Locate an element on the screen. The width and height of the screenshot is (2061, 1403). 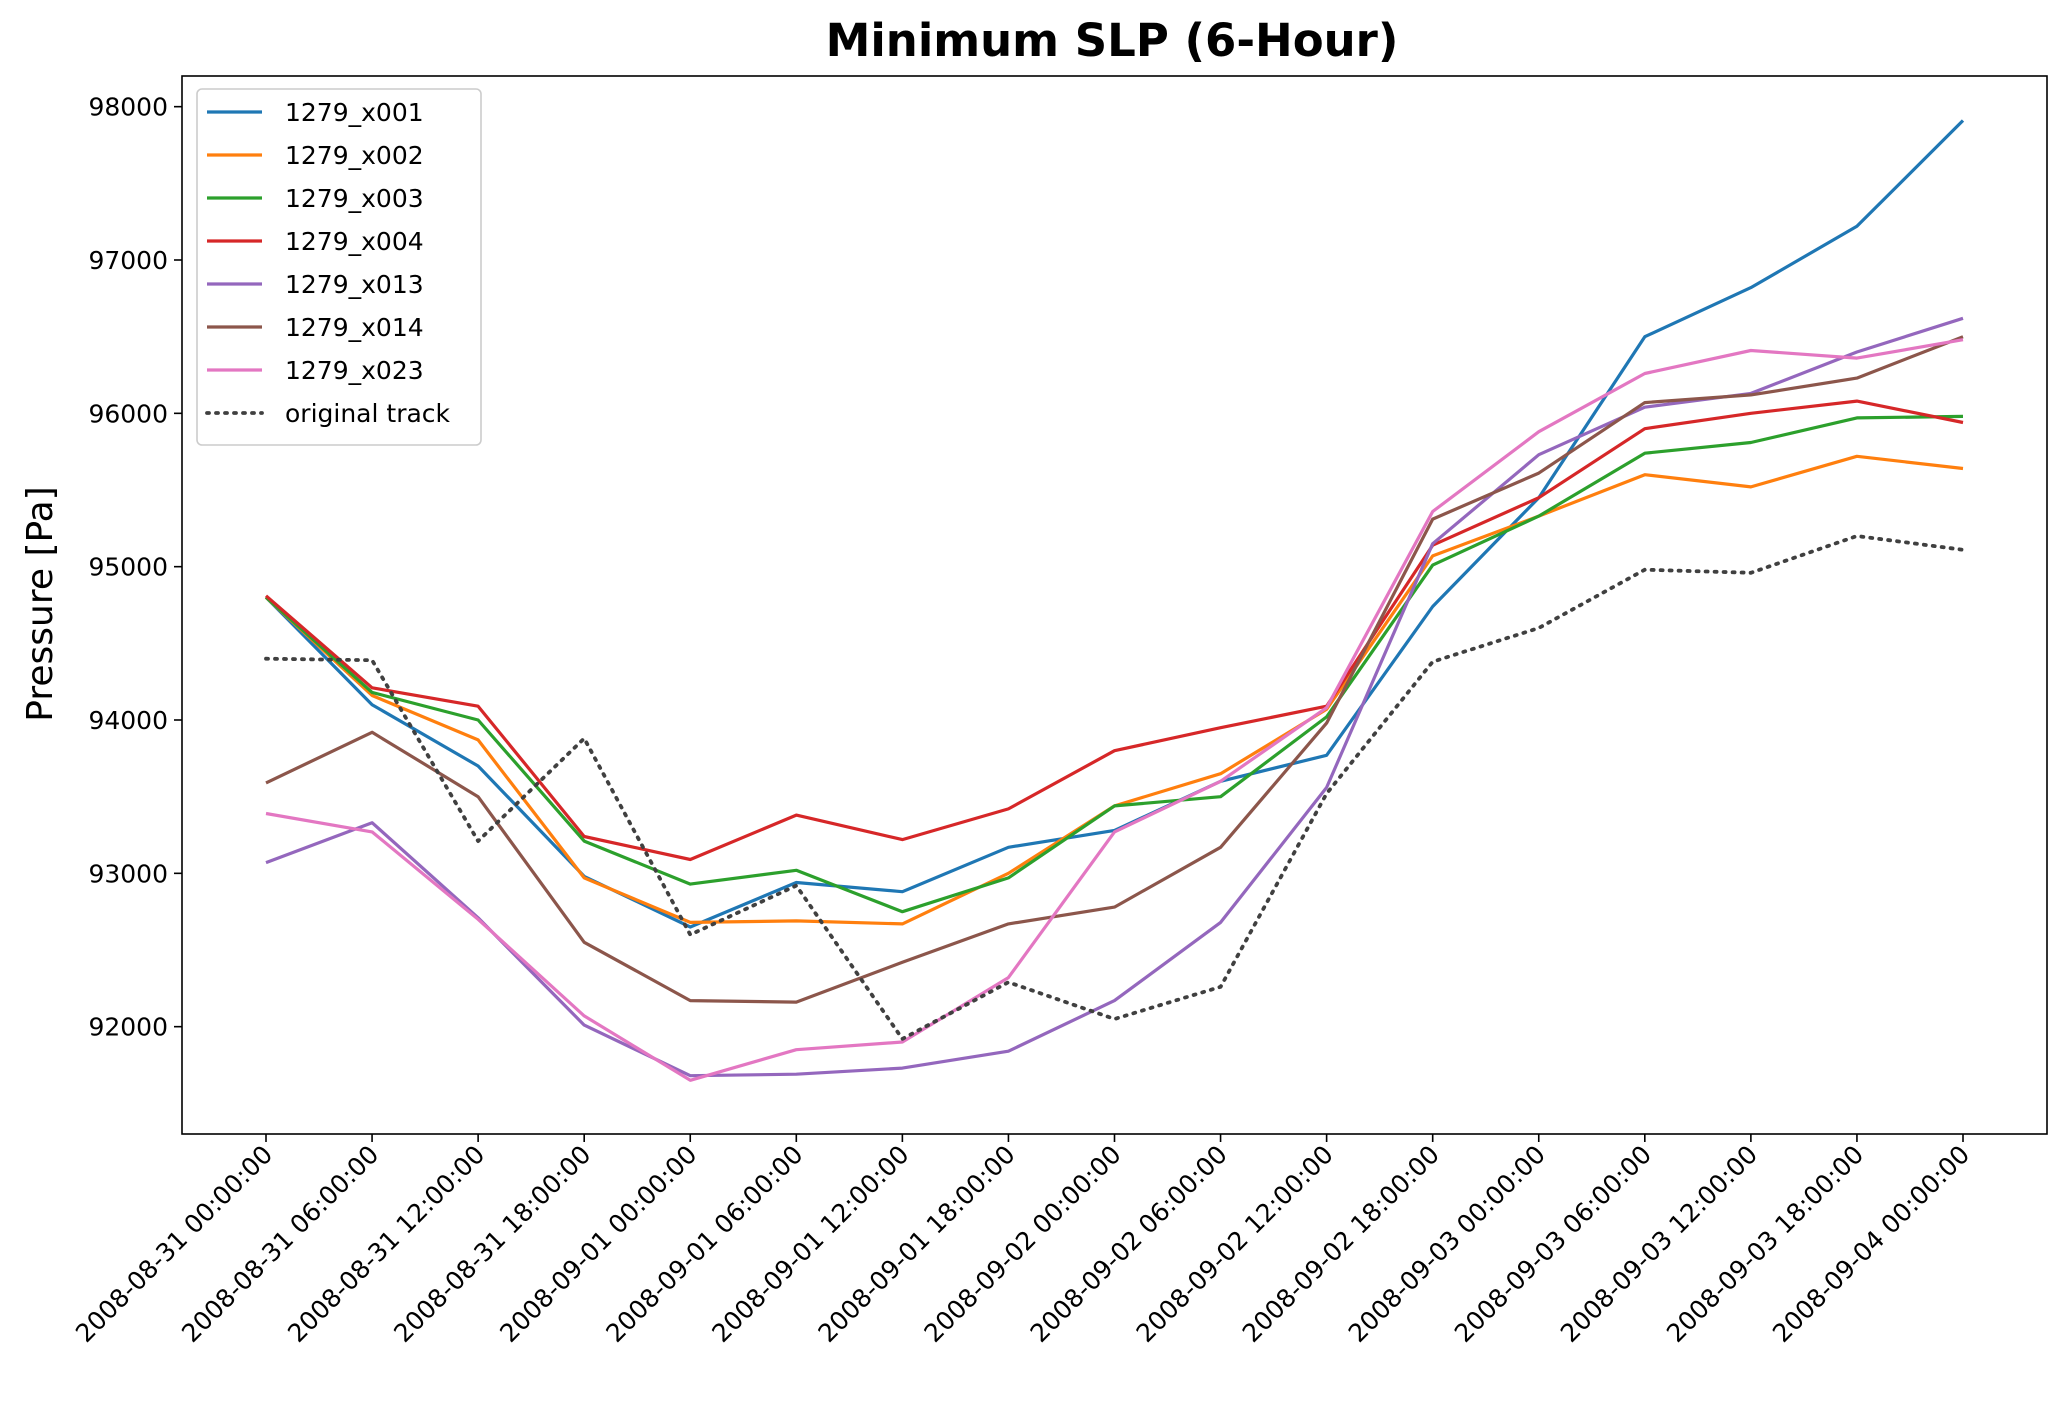
legend-label-2: 1279_x003 is located at coordinates (354, 198).